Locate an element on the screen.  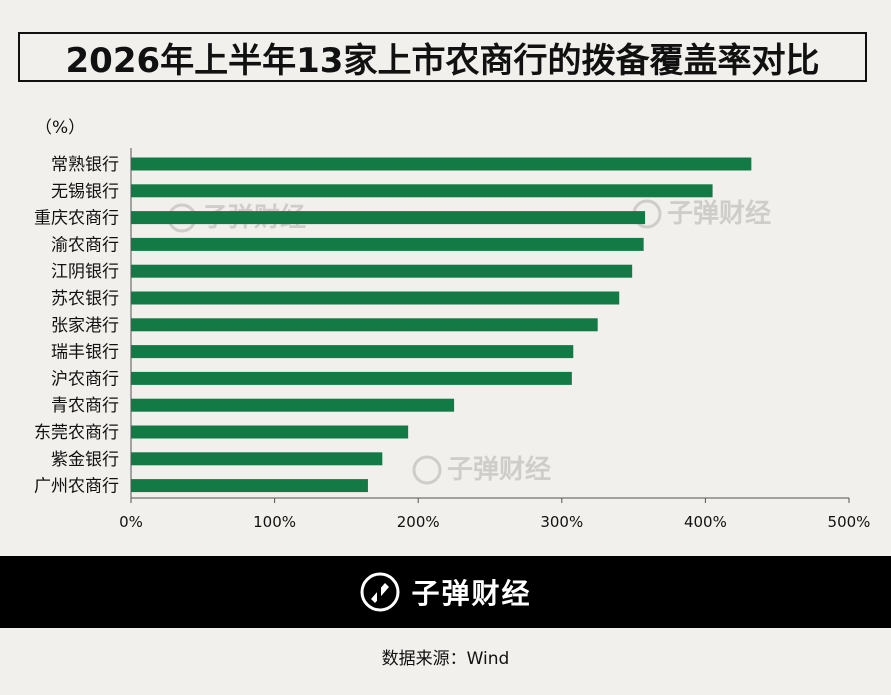
x-tick-label: 500% is located at coordinates (849, 522).